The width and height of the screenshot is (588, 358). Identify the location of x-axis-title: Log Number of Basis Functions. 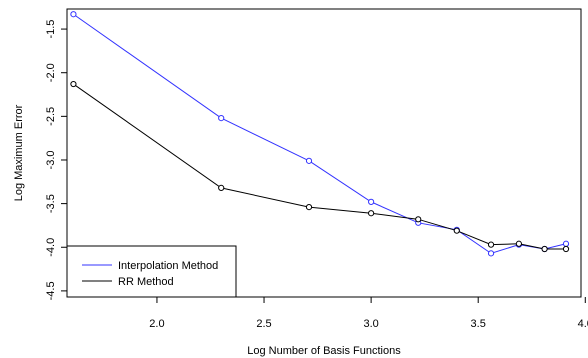
(324, 351).